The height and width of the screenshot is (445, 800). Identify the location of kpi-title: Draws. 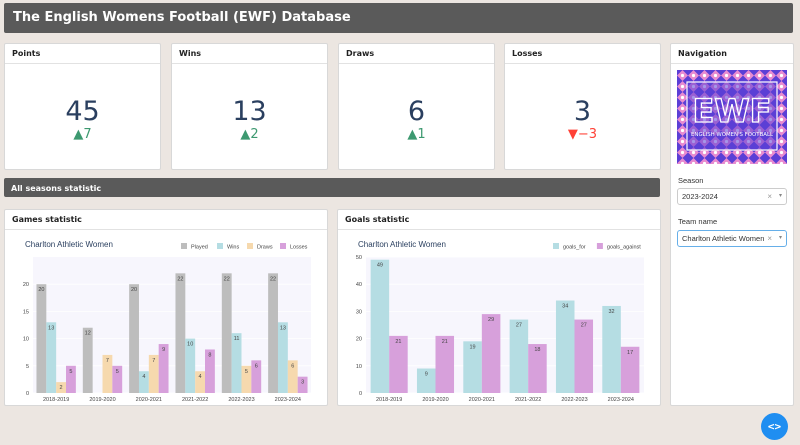
(416, 54).